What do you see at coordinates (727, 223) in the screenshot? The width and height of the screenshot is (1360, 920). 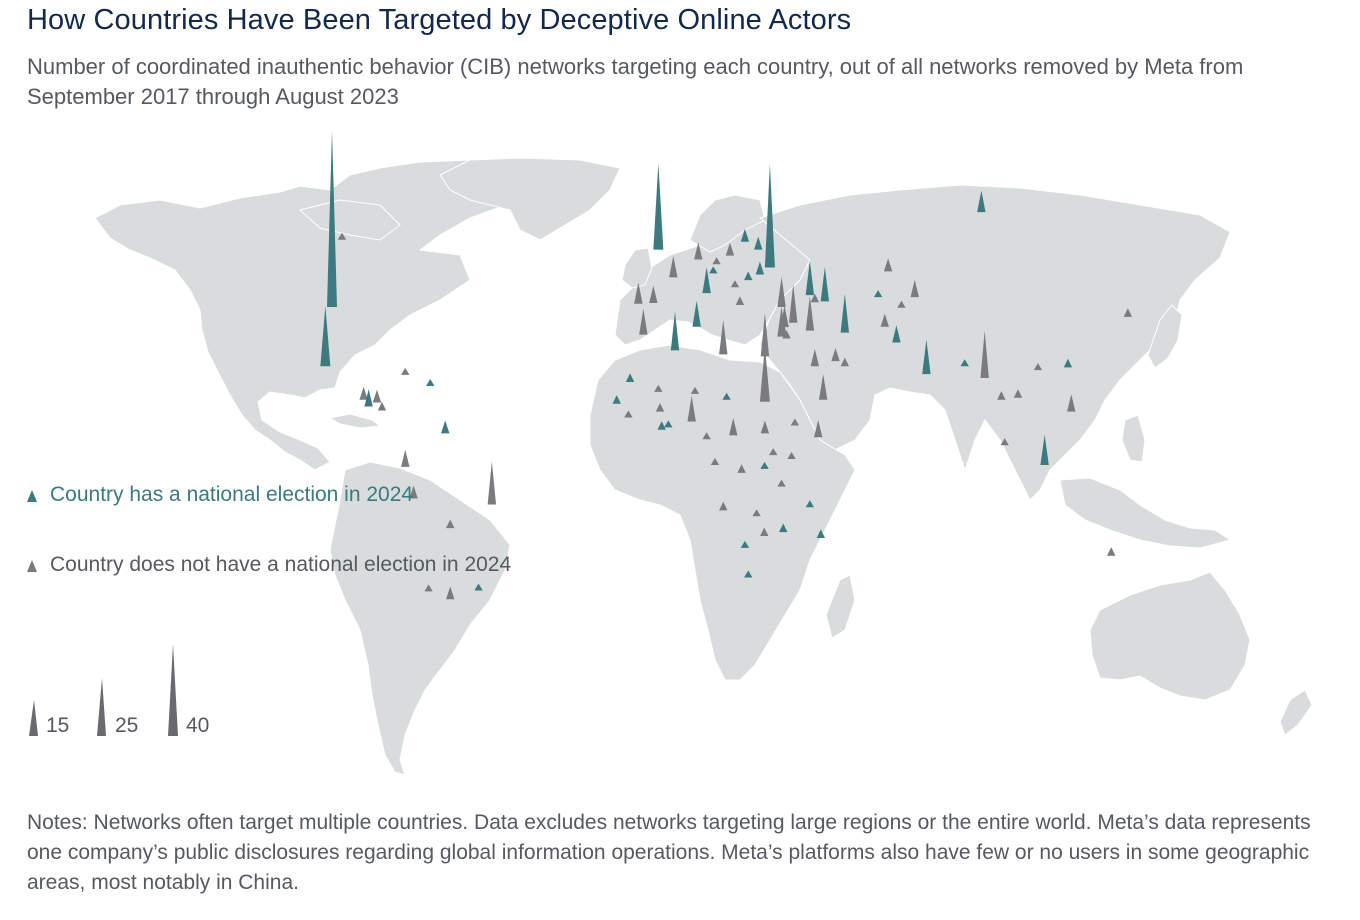 I see `scandinavia-landmass` at bounding box center [727, 223].